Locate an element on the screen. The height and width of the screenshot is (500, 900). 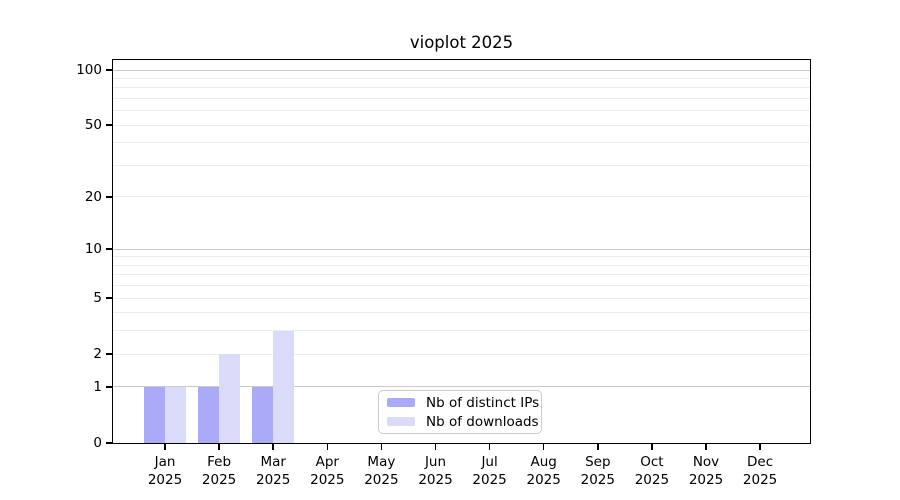
x-tick-label: Aug 2025 is located at coordinates (543, 471).